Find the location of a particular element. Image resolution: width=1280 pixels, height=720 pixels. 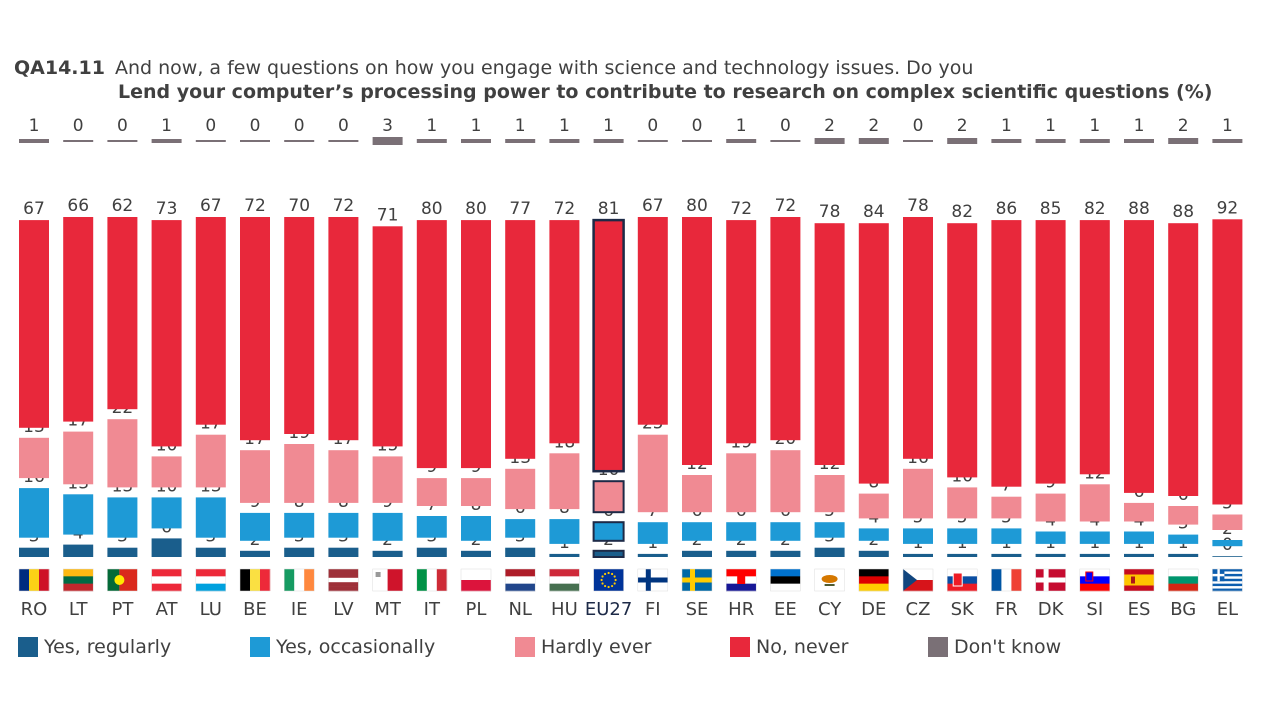

bar-dont-know-fr is located at coordinates (1006, 141).